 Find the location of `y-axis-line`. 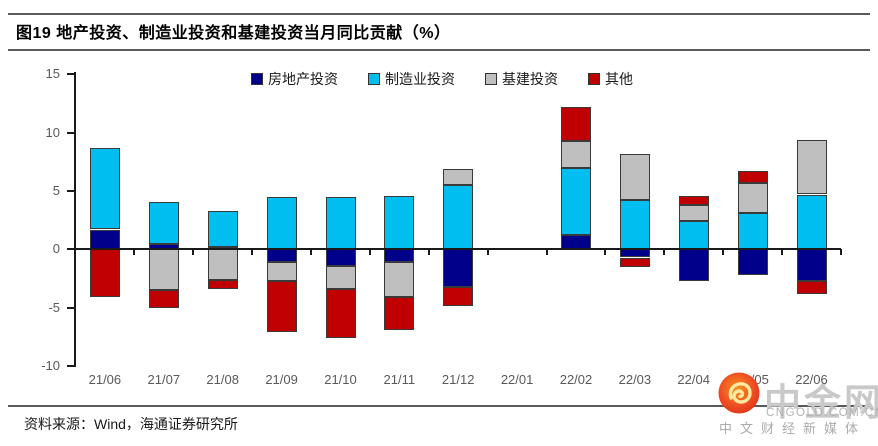

y-axis-line is located at coordinates (75, 219).